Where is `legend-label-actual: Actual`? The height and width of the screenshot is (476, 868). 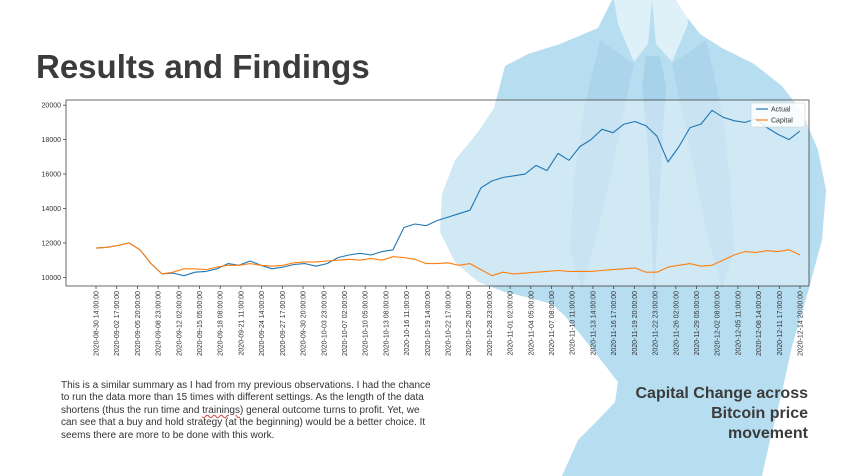
legend-label-actual: Actual is located at coordinates (781, 110).